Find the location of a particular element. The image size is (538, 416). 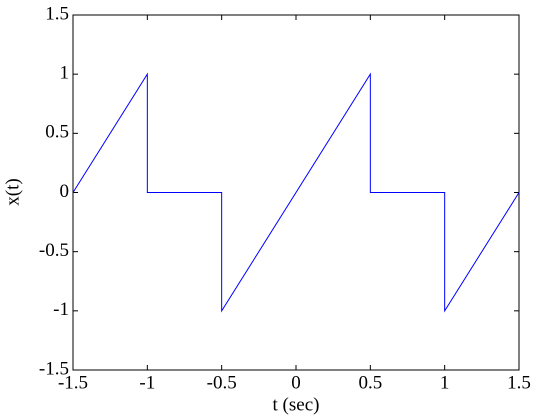

y-tick-label: 1.5 is located at coordinates (57, 13).